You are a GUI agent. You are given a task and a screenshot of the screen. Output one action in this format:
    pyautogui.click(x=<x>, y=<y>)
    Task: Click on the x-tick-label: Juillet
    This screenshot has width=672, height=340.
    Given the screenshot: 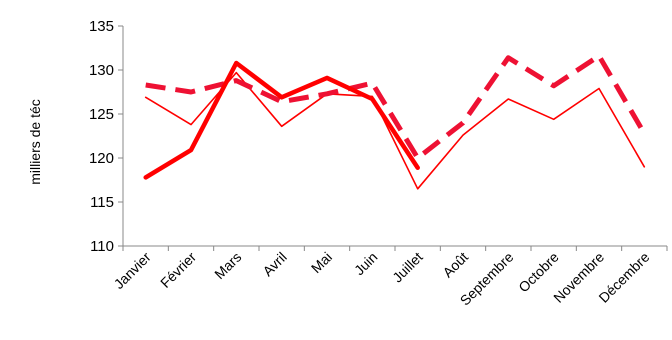 What is the action you would take?
    pyautogui.click(x=407, y=267)
    